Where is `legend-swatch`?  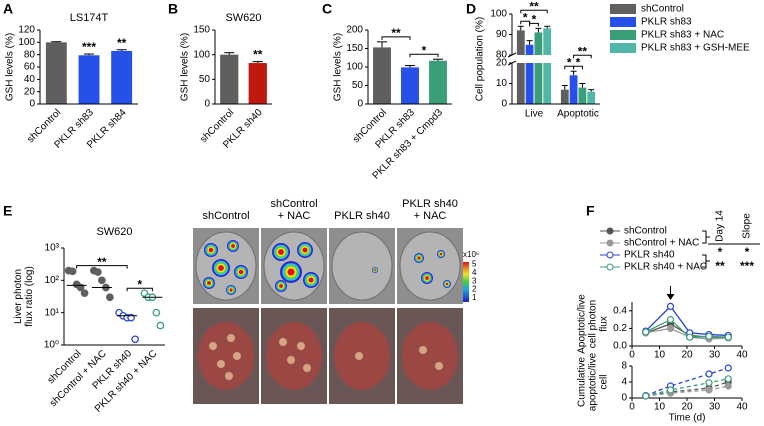
legend-swatch is located at coordinates (623, 35).